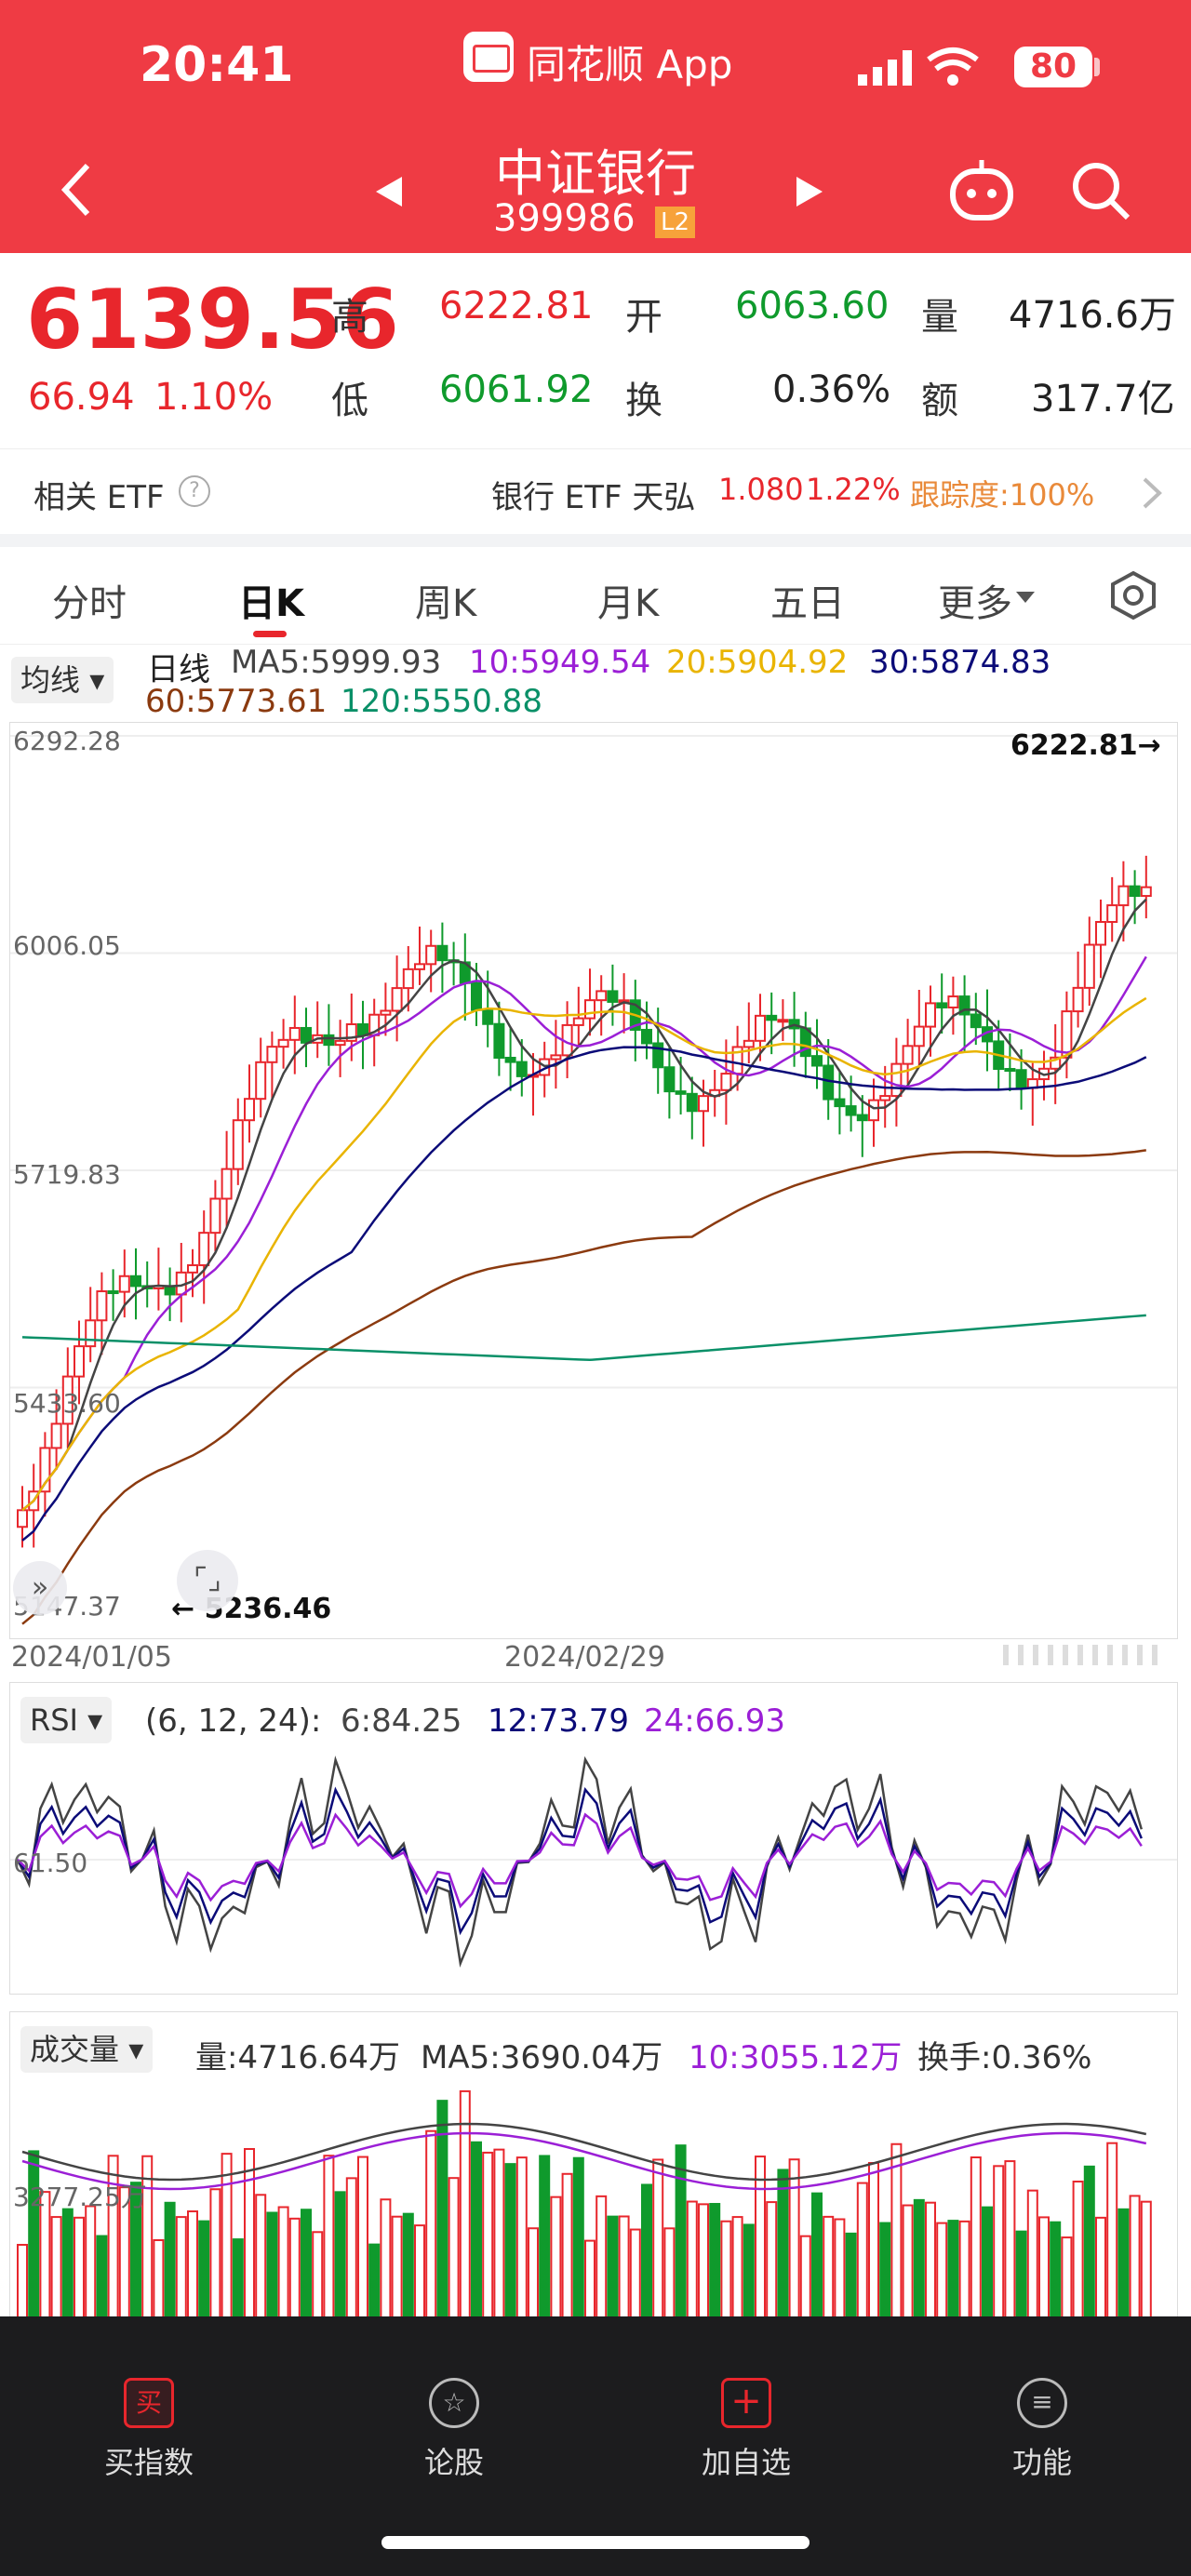 The width and height of the screenshot is (1191, 2576). What do you see at coordinates (1053, 67) in the screenshot?
I see `battery-icon: 80` at bounding box center [1053, 67].